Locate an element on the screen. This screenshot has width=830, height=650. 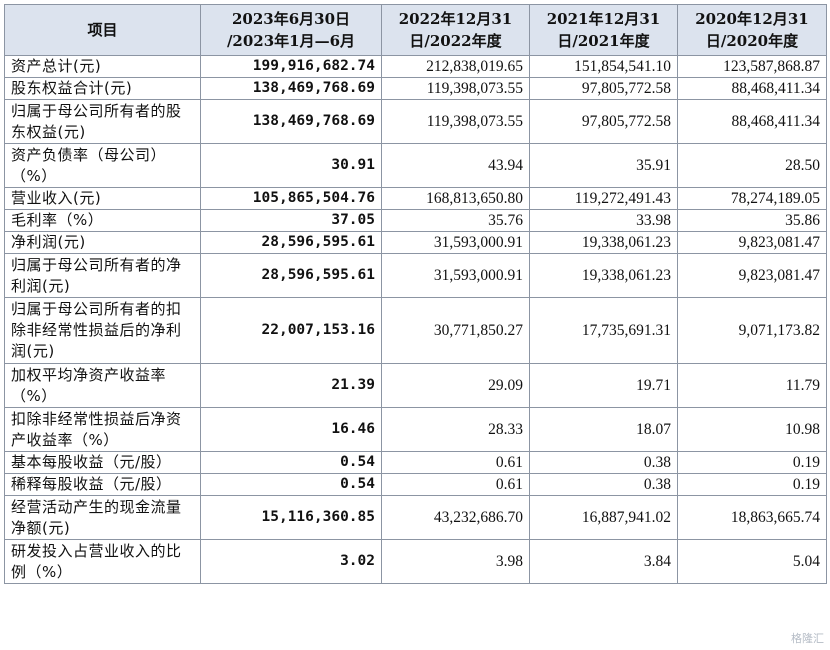
table-cell: 18.07 is located at coordinates (603, 429).